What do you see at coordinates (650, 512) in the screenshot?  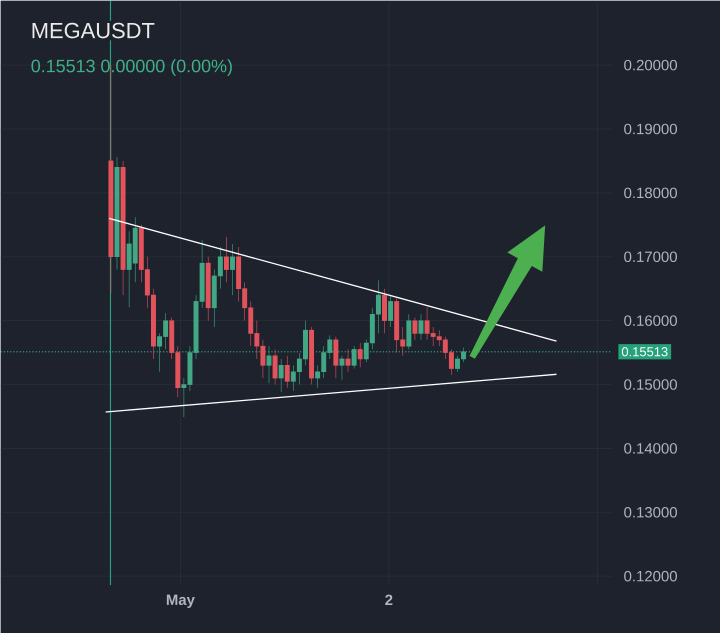 I see `y-tick-label: 0.13000` at bounding box center [650, 512].